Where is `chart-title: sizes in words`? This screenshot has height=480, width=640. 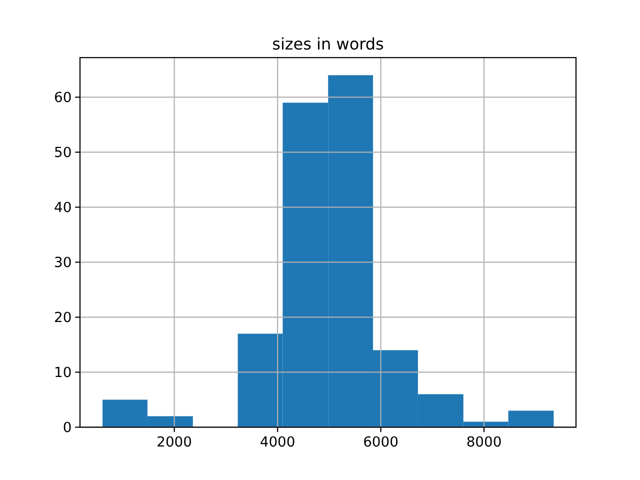 chart-title: sizes in words is located at coordinates (328, 44).